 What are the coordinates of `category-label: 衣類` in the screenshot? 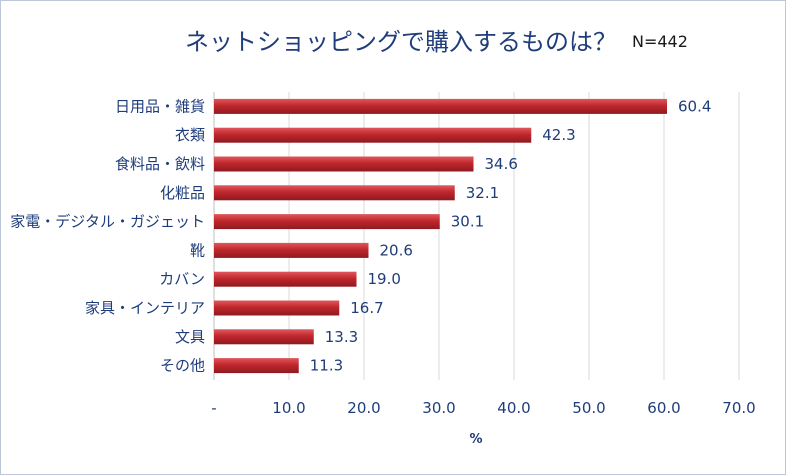 It's located at (190, 135).